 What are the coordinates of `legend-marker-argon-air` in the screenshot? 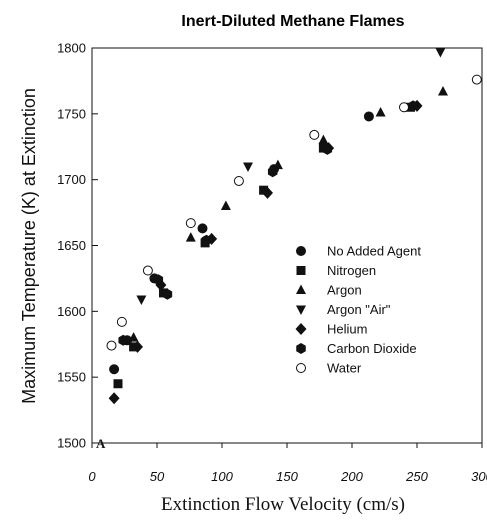 It's located at (301, 310).